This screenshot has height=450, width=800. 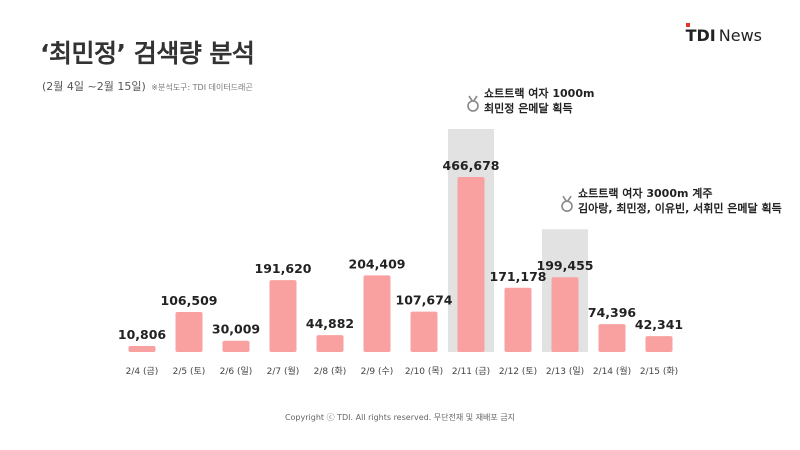 What do you see at coordinates (518, 372) in the screenshot?
I see `x-tick-label: 2/12 (토)` at bounding box center [518, 372].